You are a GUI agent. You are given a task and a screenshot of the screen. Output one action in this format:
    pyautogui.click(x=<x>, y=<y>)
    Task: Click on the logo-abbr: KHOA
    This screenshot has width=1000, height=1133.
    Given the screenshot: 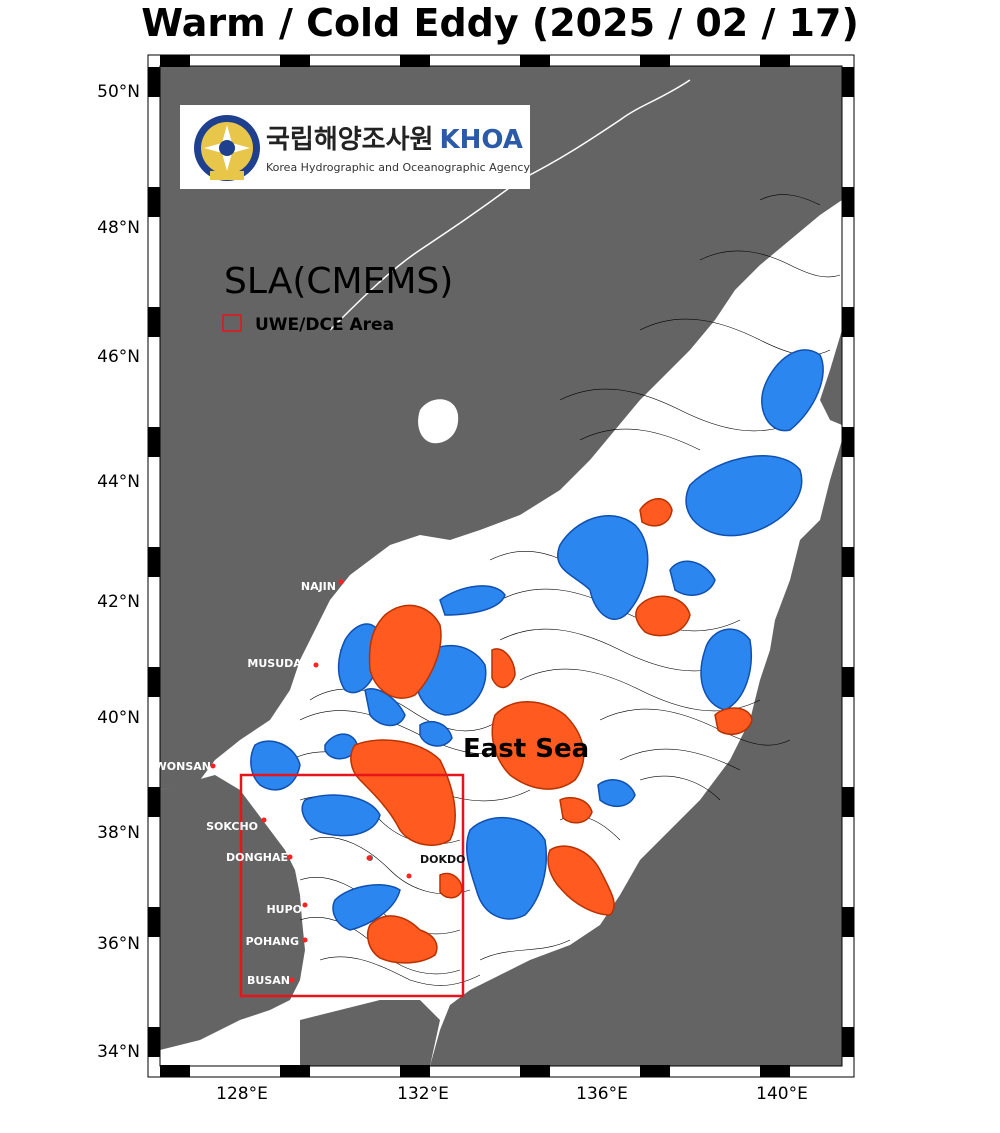 What is the action you would take?
    pyautogui.click(x=481, y=140)
    